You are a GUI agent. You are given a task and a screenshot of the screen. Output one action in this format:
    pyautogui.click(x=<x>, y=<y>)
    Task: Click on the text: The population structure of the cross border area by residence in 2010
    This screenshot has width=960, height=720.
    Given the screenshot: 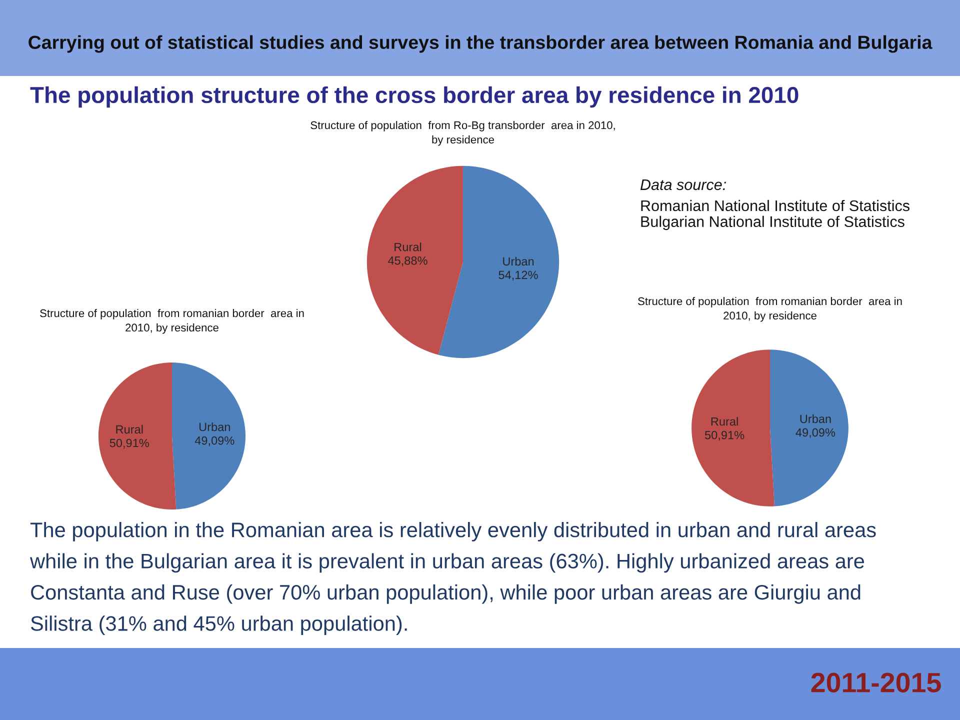 What is the action you would take?
    pyautogui.click(x=414, y=97)
    